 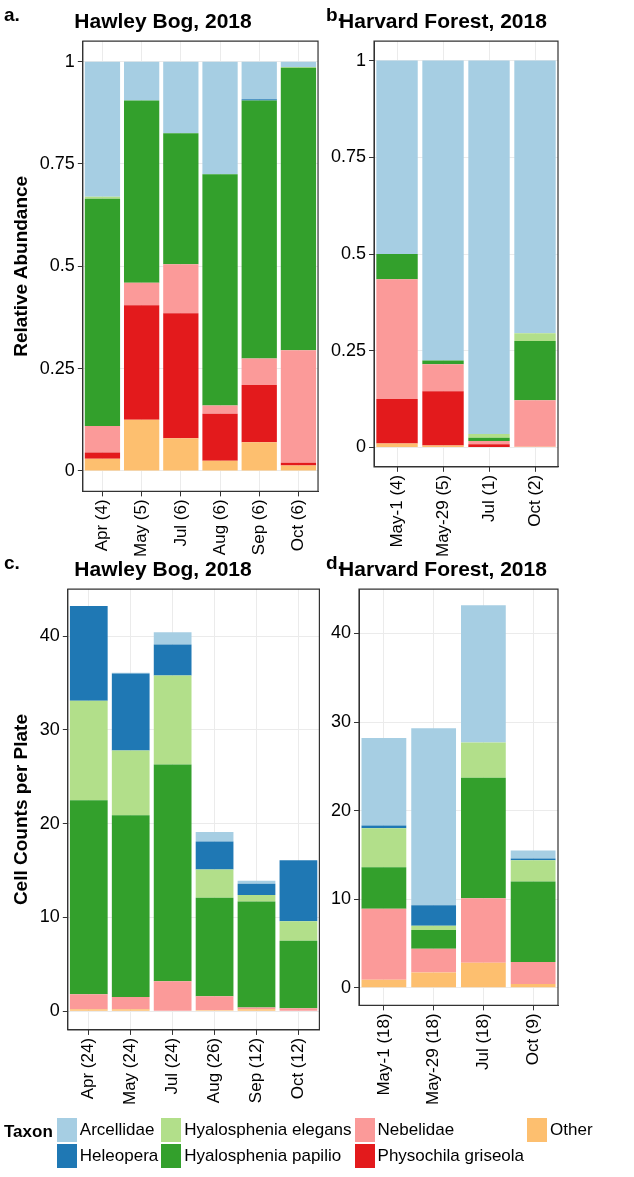 I want to click on x-tick-label: Sep (6), so click(x=258, y=527).